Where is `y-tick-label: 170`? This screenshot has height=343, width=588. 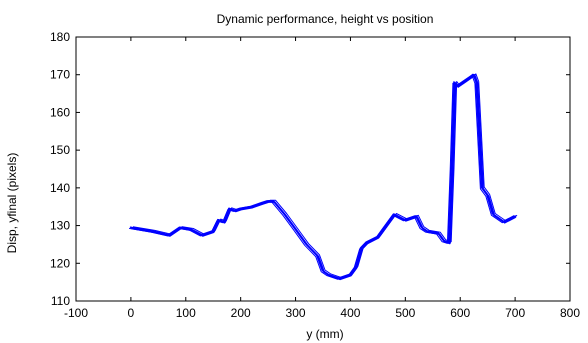
y-tick-label: 170 is located at coordinates (60, 75).